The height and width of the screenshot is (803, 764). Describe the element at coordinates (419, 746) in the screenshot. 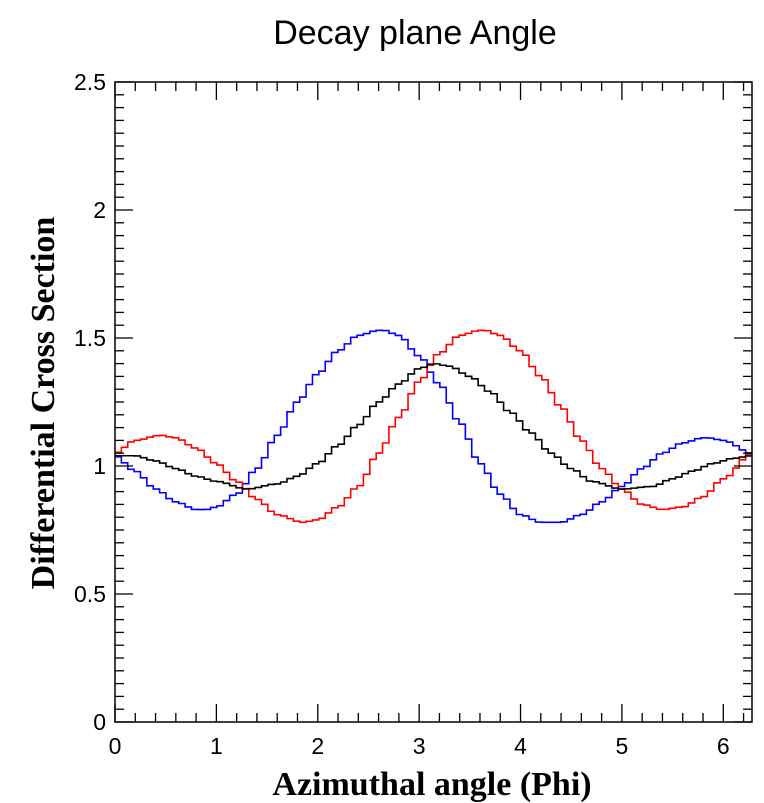

I see `x-tick-label: 3` at that location.